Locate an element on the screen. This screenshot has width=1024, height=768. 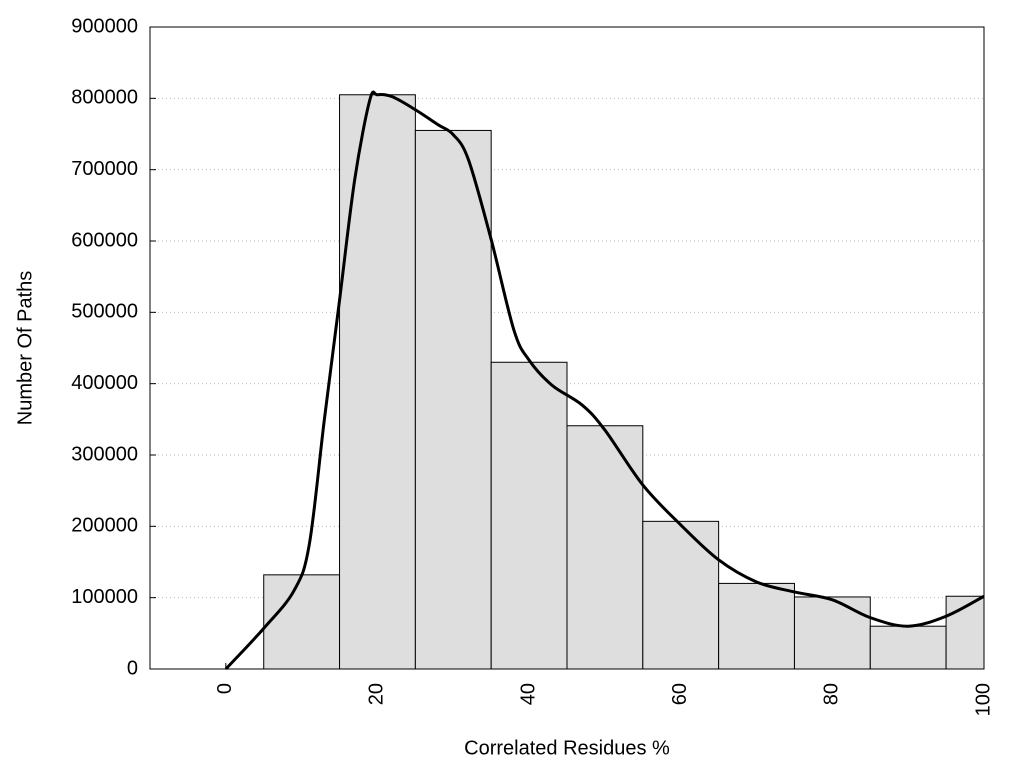
x-tick-label: 60 is located at coordinates (680, 694).